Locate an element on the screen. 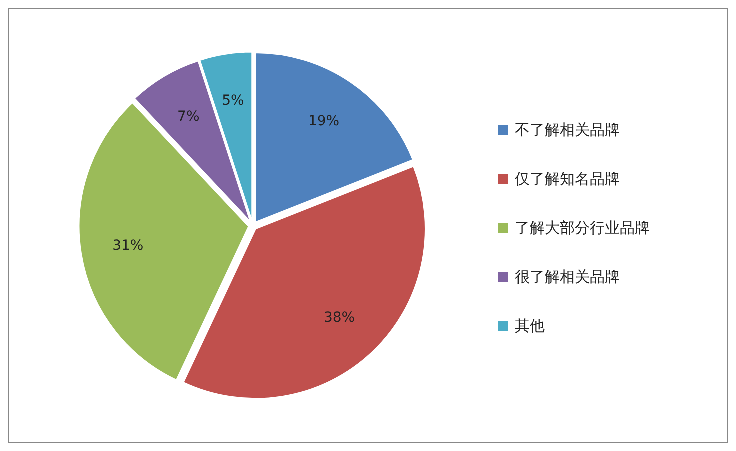 The width and height of the screenshot is (736, 451). data-label: 31% is located at coordinates (128, 246).